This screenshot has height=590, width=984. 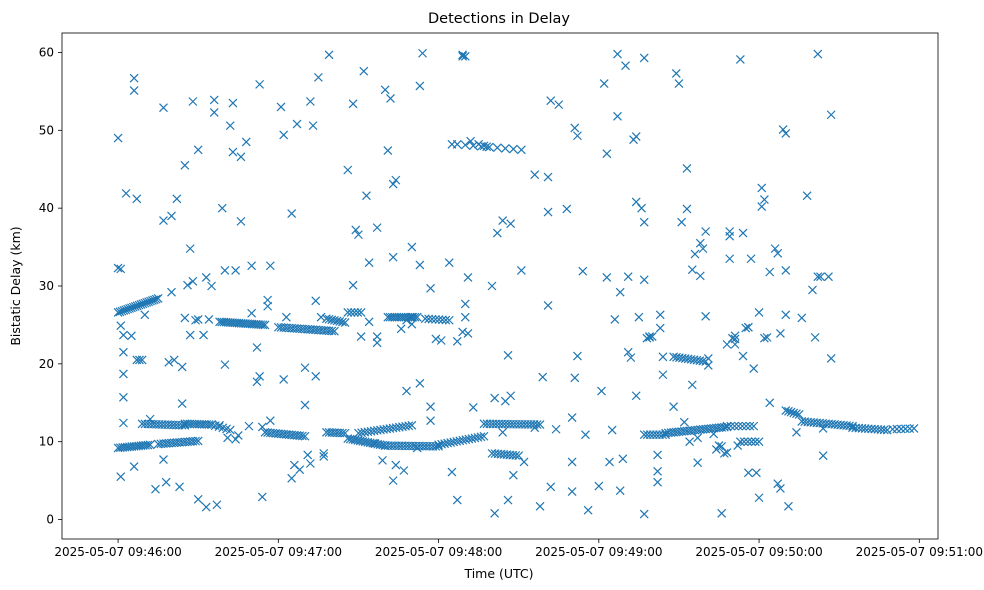 What do you see at coordinates (117, 552) in the screenshot?
I see `x-tick-label: 2025-05-07 09:46:00` at bounding box center [117, 552].